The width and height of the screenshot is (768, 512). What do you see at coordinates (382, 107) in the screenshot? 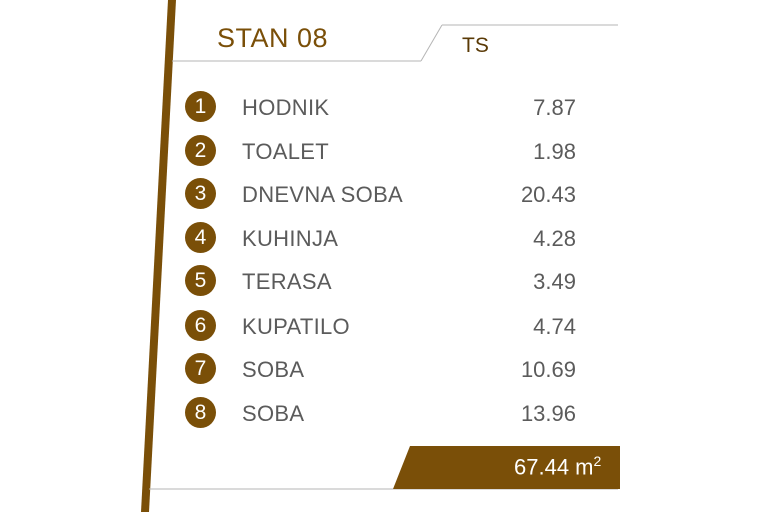
I see `room-row: 1 HODNIK 7.87` at bounding box center [382, 107].